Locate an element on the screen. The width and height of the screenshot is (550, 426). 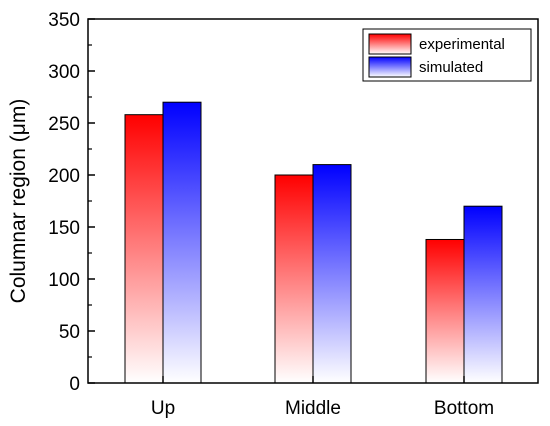
y-tick-label-200: 200 is located at coordinates (64, 176).